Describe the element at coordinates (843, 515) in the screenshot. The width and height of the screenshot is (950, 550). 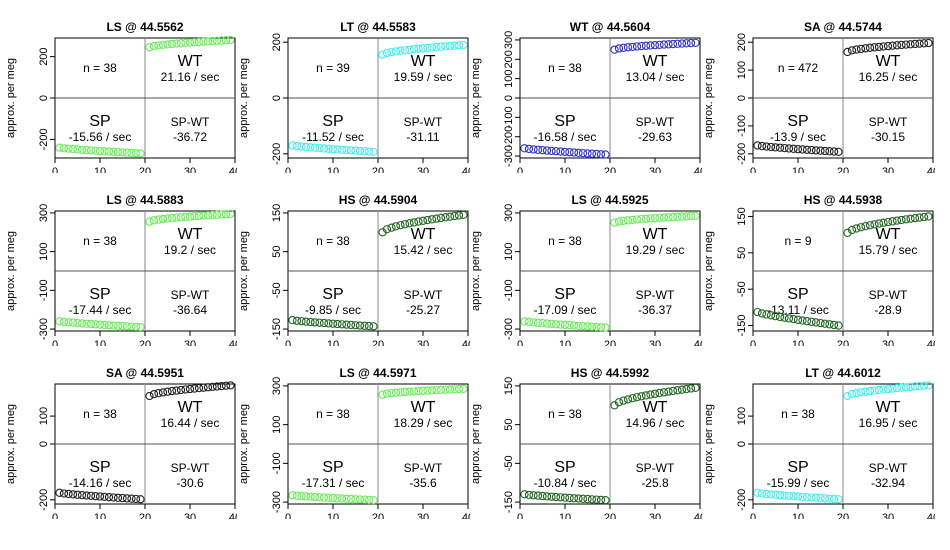
I see `x-tick-label: 20` at that location.